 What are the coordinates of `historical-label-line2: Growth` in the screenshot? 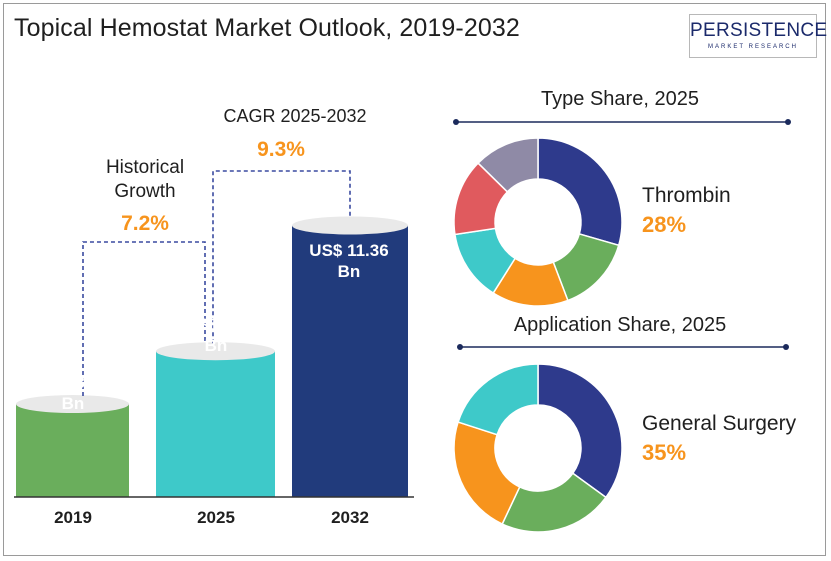 It's located at (145, 191).